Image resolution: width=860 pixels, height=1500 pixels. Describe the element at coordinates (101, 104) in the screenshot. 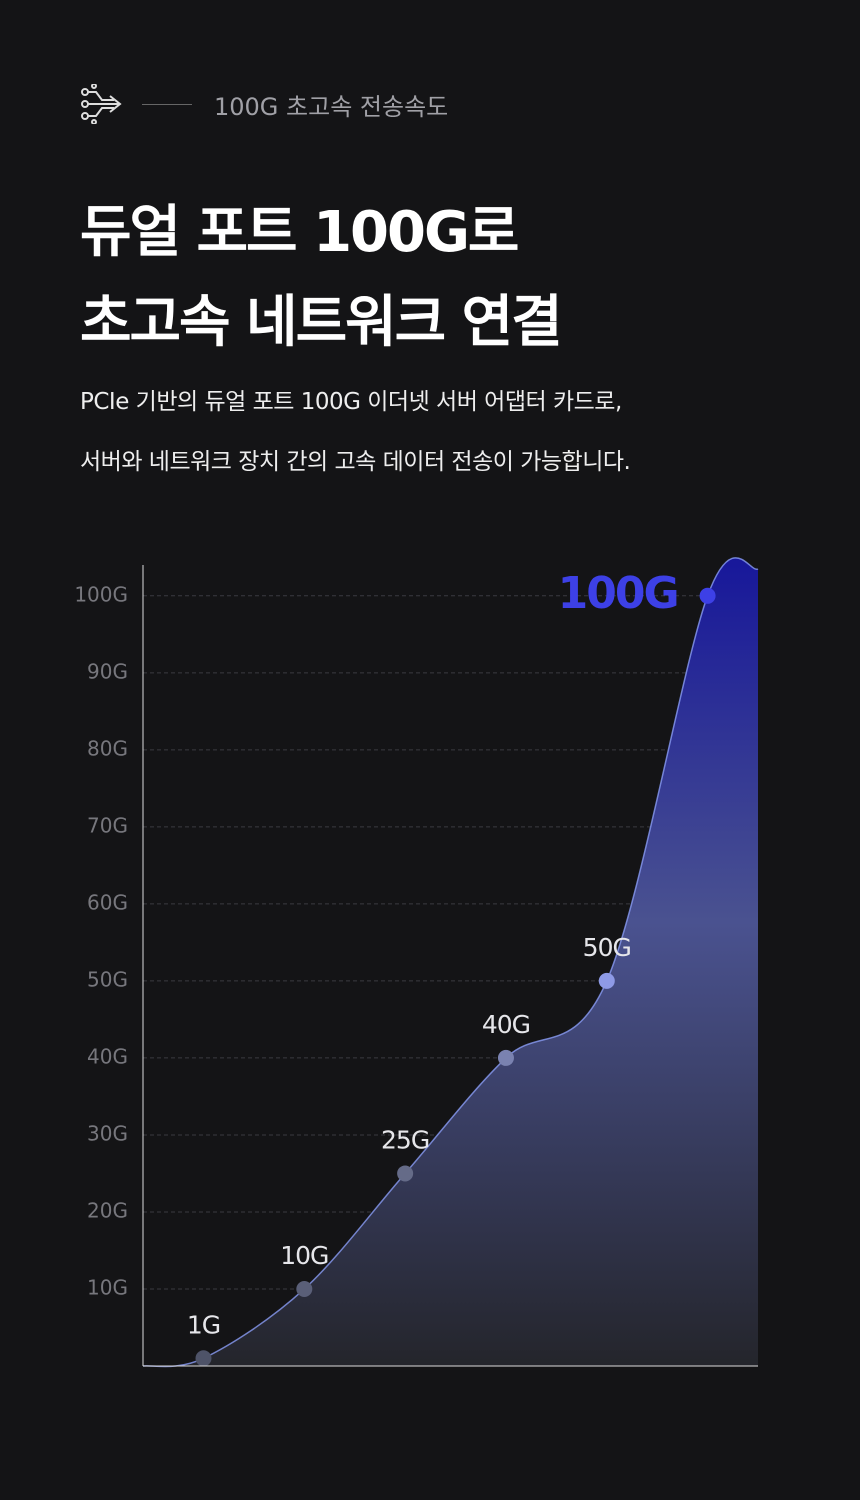

I see `icon` at that location.